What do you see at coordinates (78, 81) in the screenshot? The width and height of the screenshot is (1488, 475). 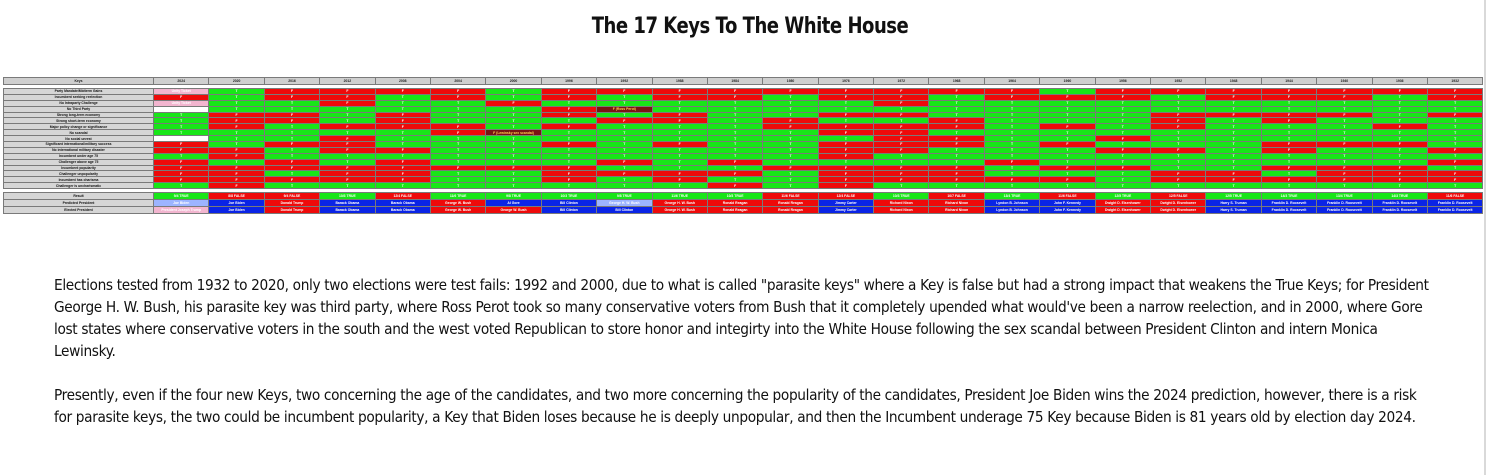 I see `keys-column-header: Keys` at bounding box center [78, 81].